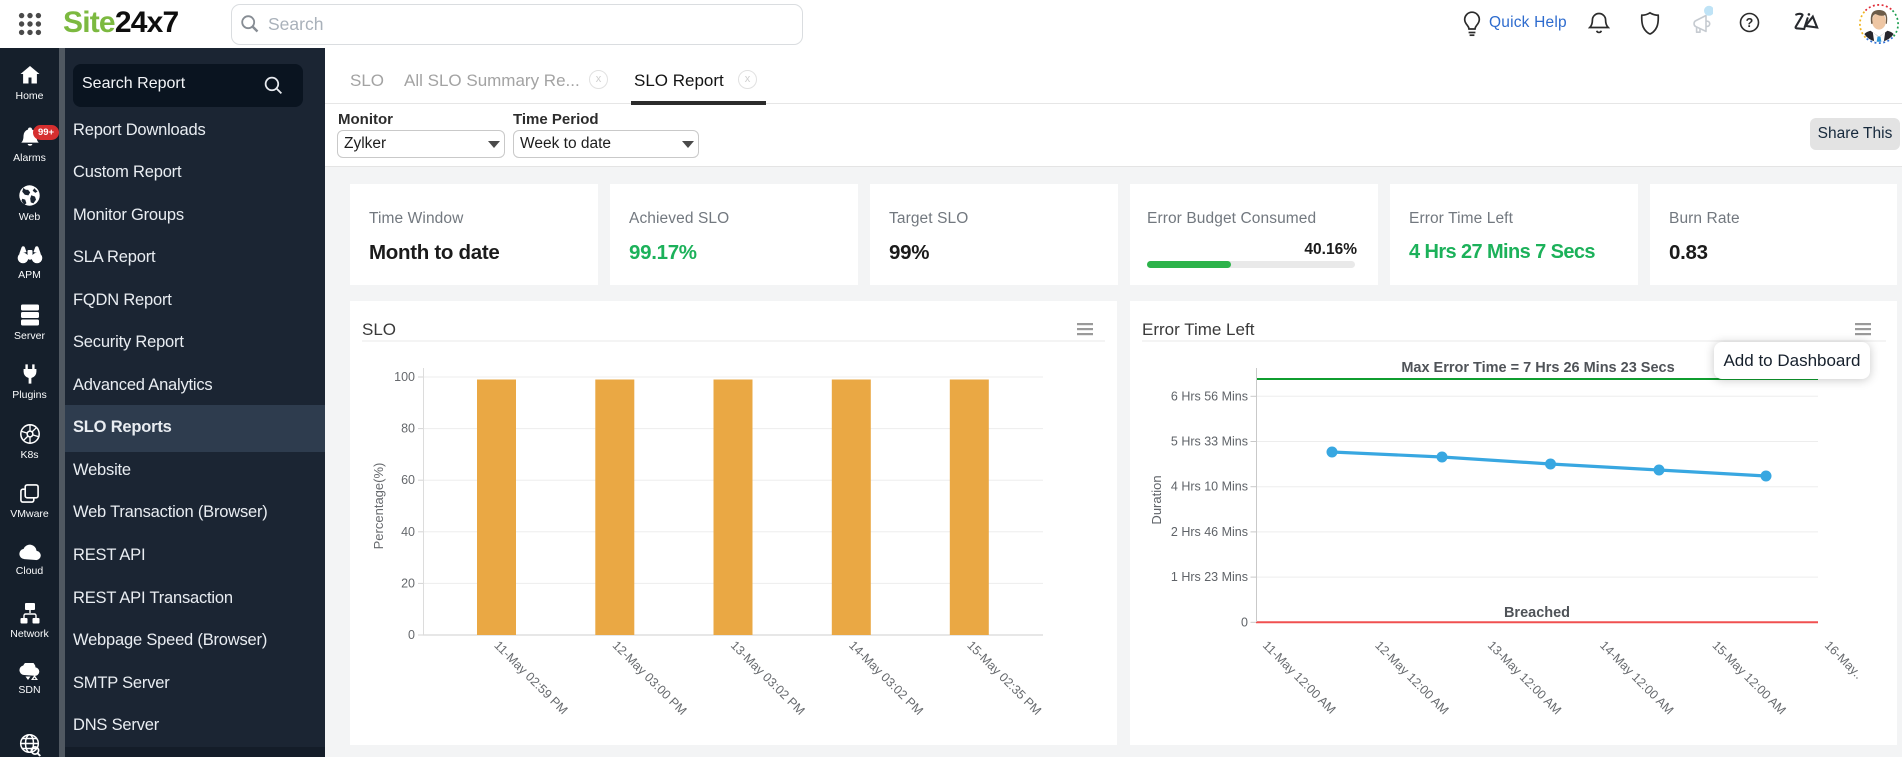  I want to click on svg-text: 20, so click(408, 583).